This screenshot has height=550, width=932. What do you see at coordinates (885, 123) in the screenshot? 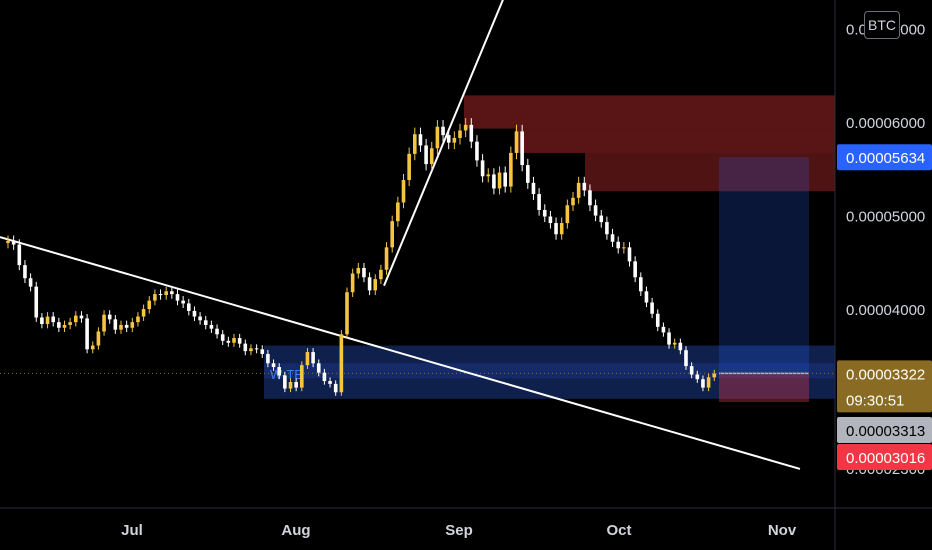
I see `price-axis-label: 0.00006000` at bounding box center [885, 123].